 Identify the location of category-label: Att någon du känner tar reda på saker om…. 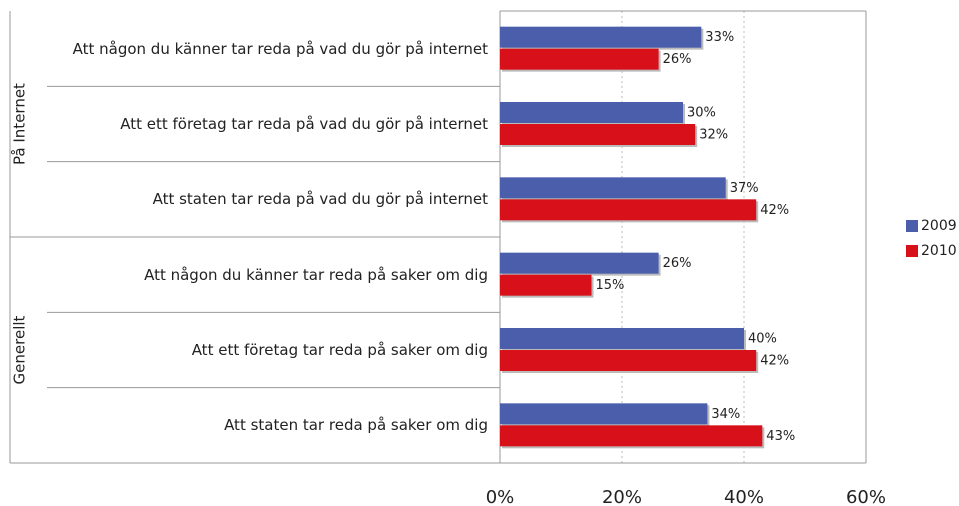
(316, 274).